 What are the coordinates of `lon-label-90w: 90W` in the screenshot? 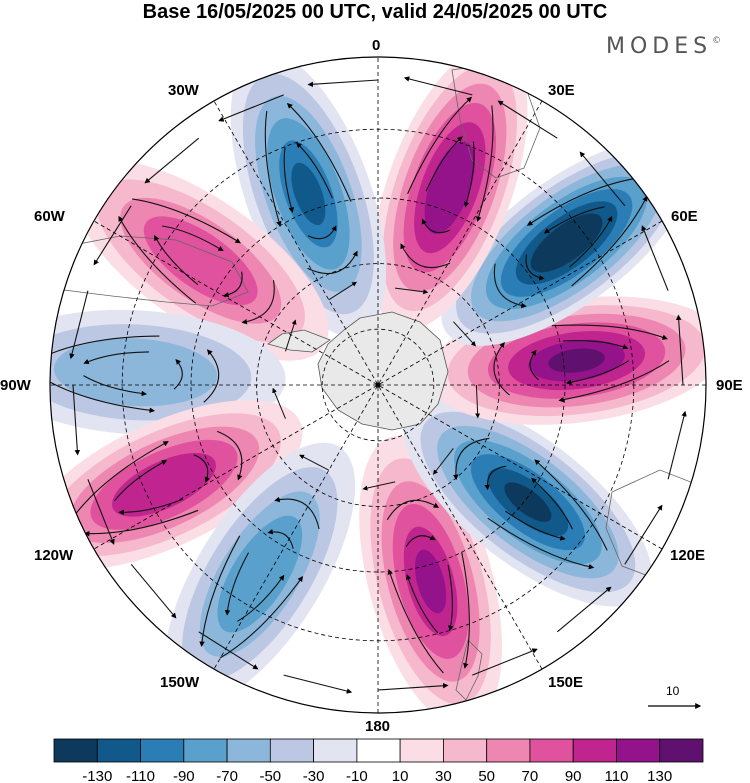 It's located at (15, 385).